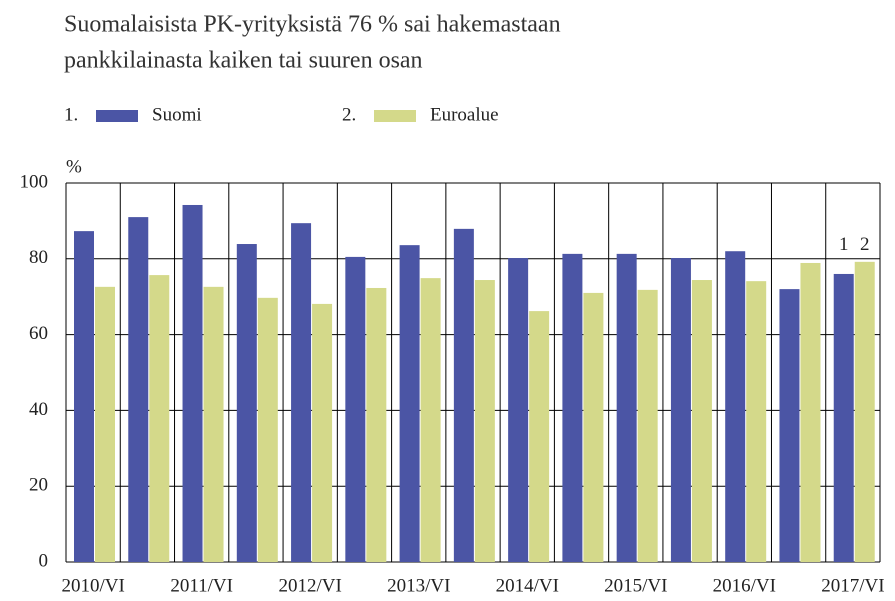 The height and width of the screenshot is (601, 895). Describe the element at coordinates (844, 244) in the screenshot. I see `annotation: 1` at that location.